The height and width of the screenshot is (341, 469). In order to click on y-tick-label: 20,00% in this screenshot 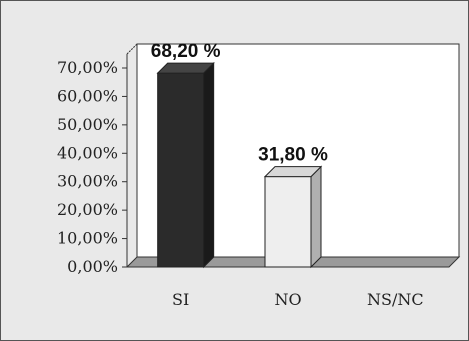, I will do `click(87, 209)`.